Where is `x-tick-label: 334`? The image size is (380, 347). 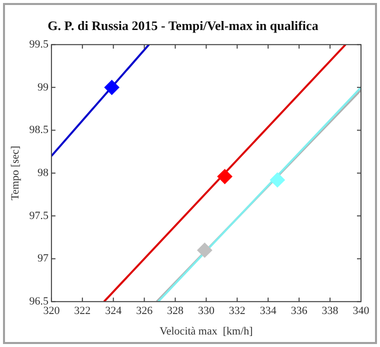 x-tick-label: 334 is located at coordinates (268, 311).